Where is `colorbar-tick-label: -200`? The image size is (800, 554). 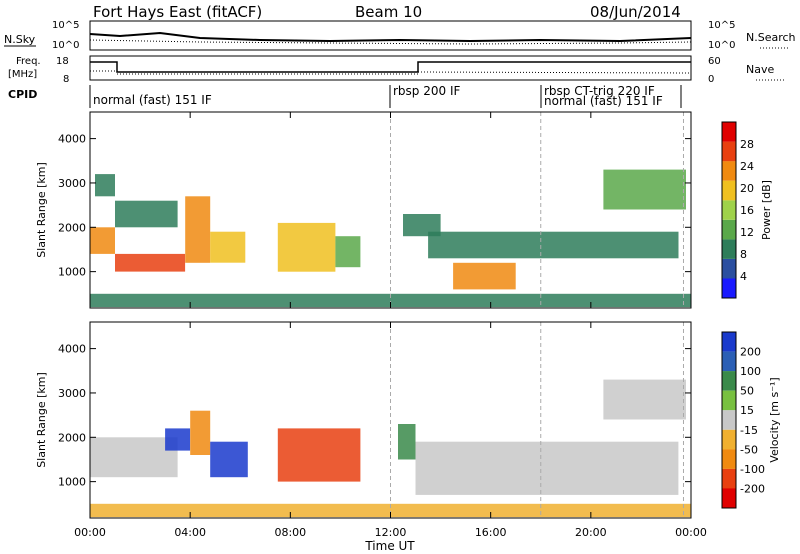 colorbar-tick-label: -200 is located at coordinates (752, 488).